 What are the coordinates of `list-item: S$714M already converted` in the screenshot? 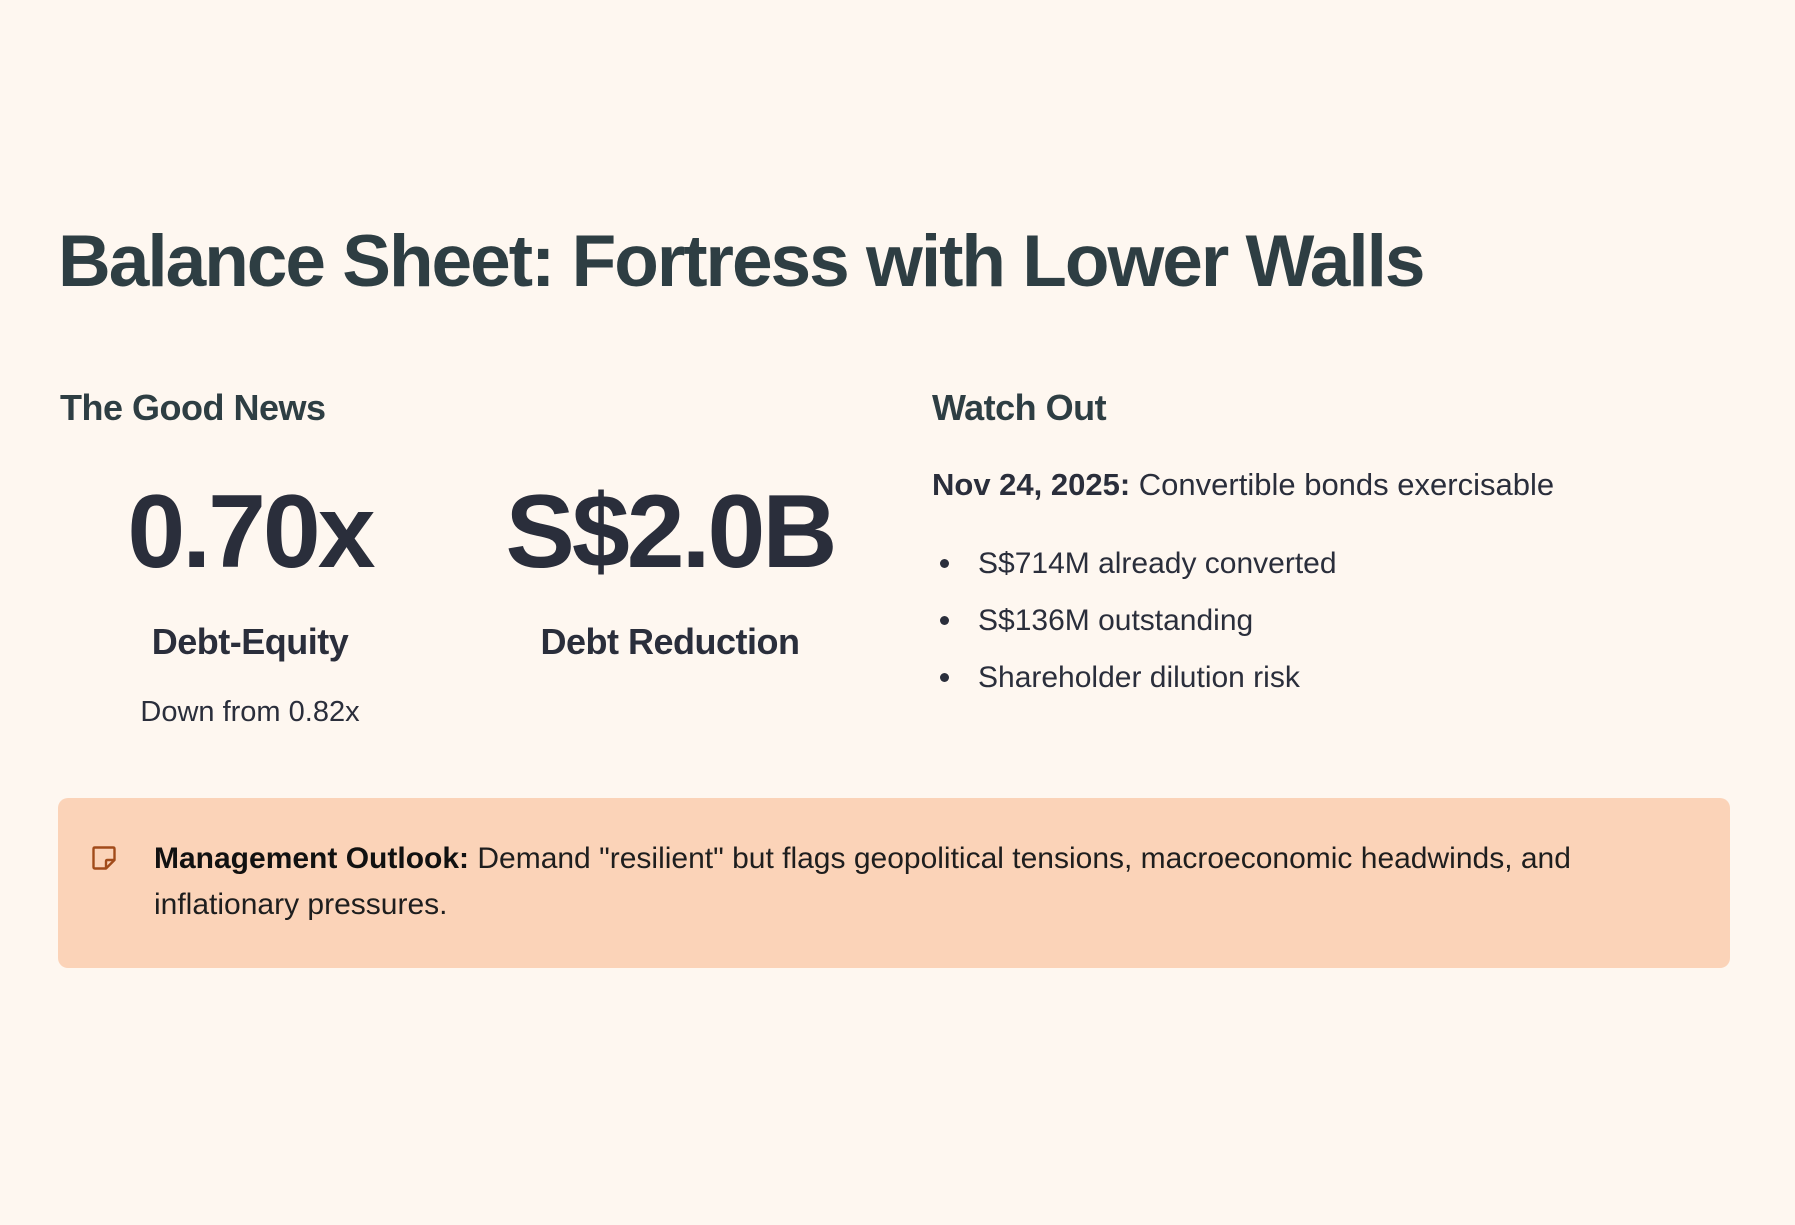 It's located at (1134, 563).